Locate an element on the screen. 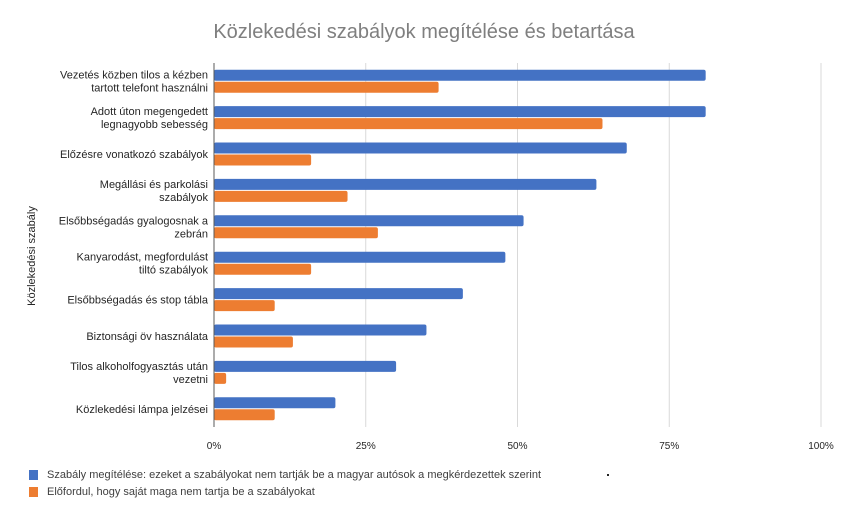 This screenshot has height=524, width=848. category-label: vezetni is located at coordinates (190, 380).